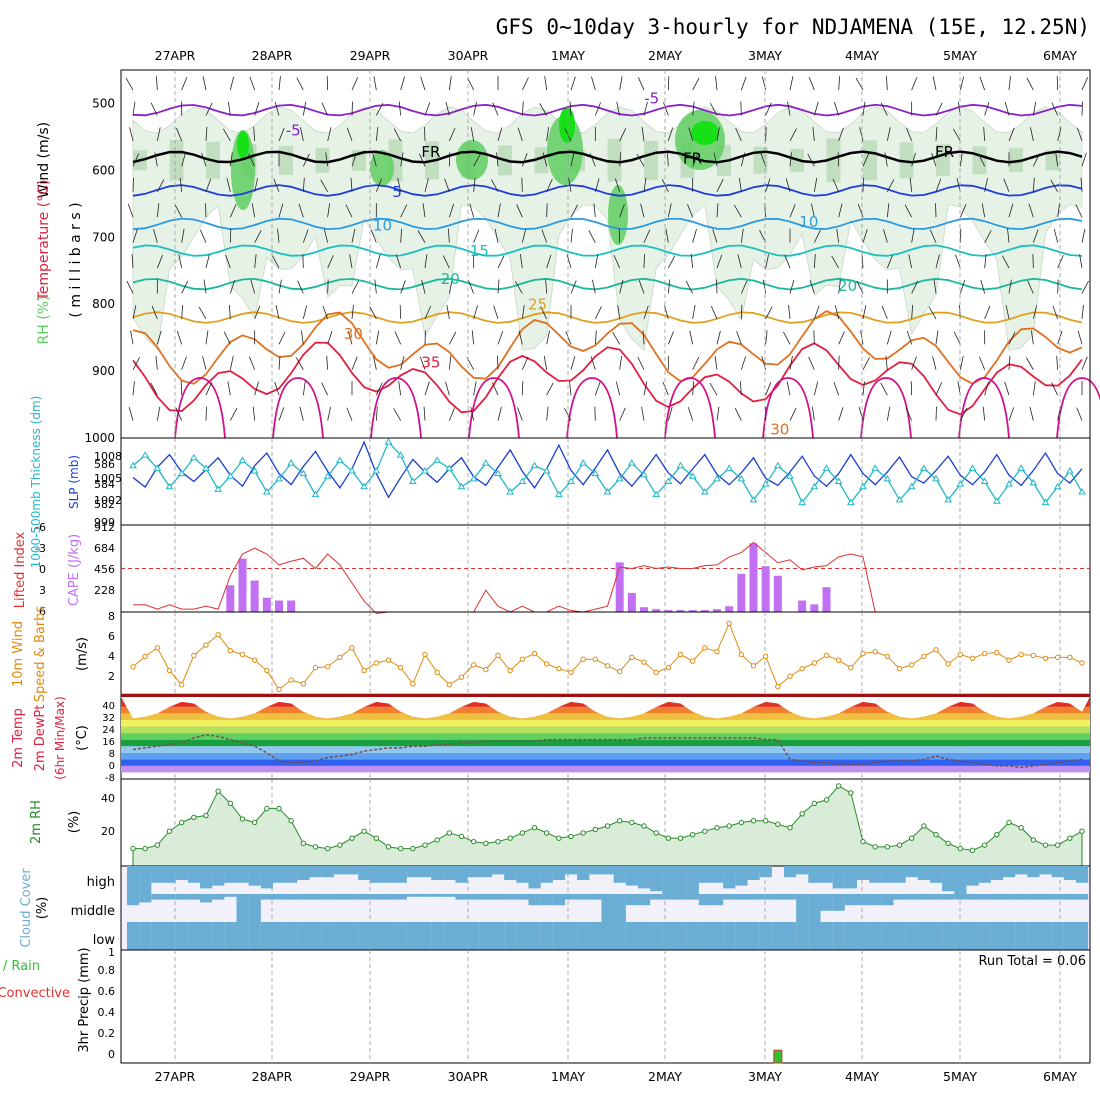 This screenshot has width=1100, height=1100. Describe the element at coordinates (99, 438) in the screenshot. I see `pressure-tick: 1000` at that location.